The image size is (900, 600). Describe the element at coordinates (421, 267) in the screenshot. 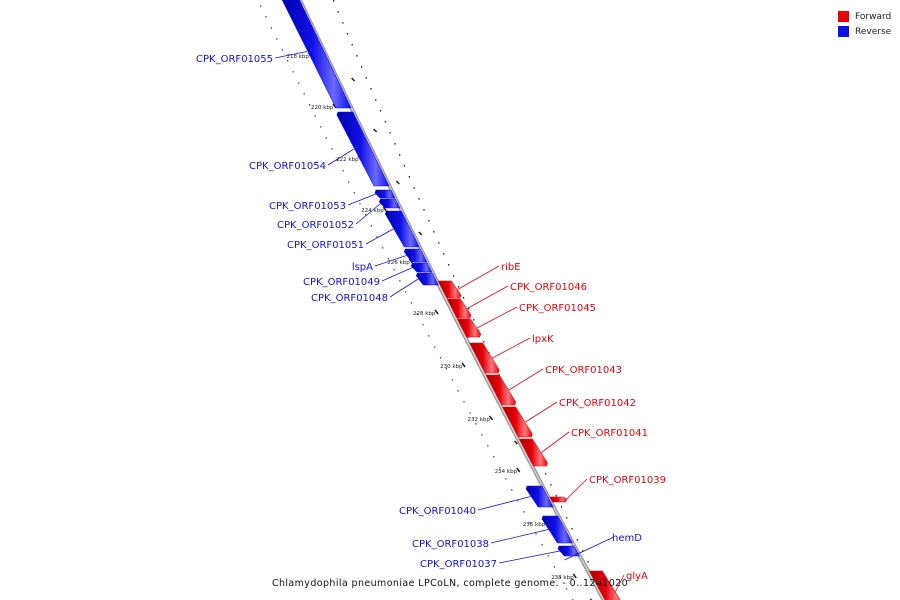

I see `feature-cpk-orf01049` at that location.